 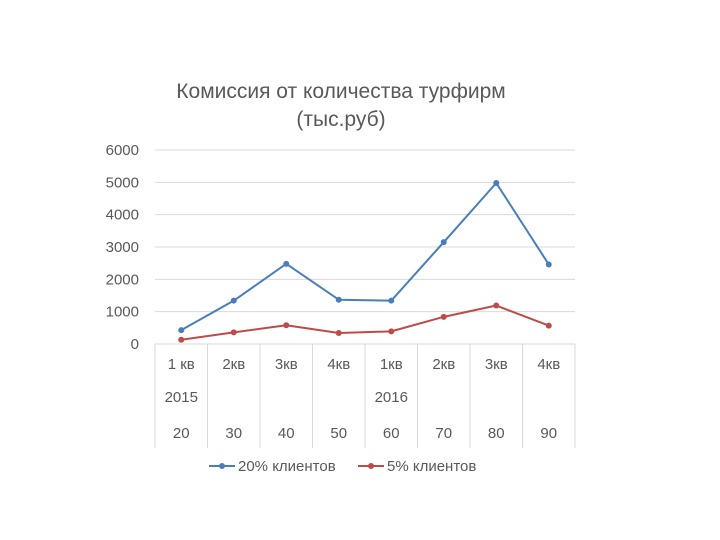 I want to click on agency-count-label: 50, so click(x=338, y=433).